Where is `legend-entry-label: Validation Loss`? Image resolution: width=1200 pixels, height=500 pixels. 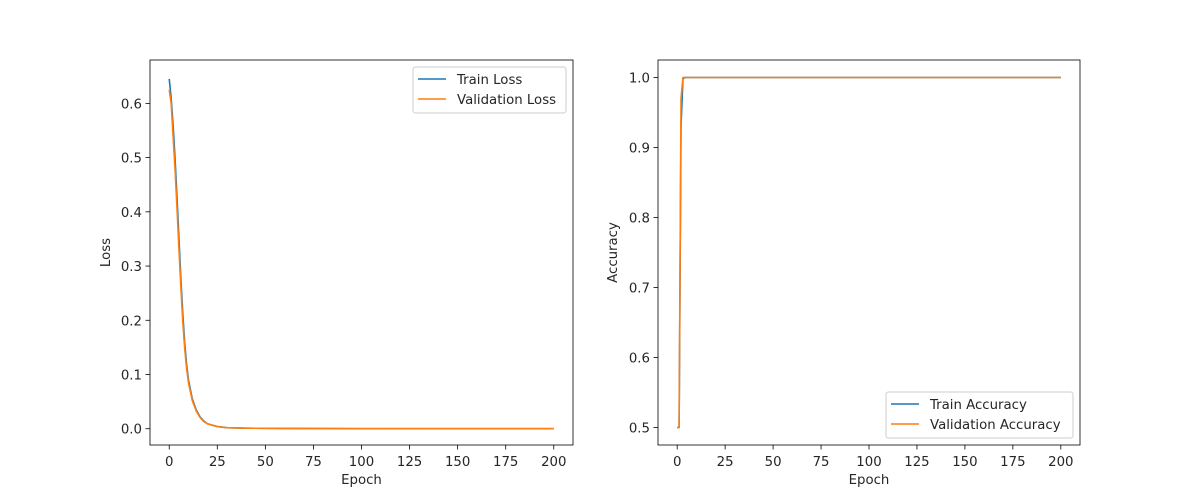 legend-entry-label: Validation Loss is located at coordinates (506, 100).